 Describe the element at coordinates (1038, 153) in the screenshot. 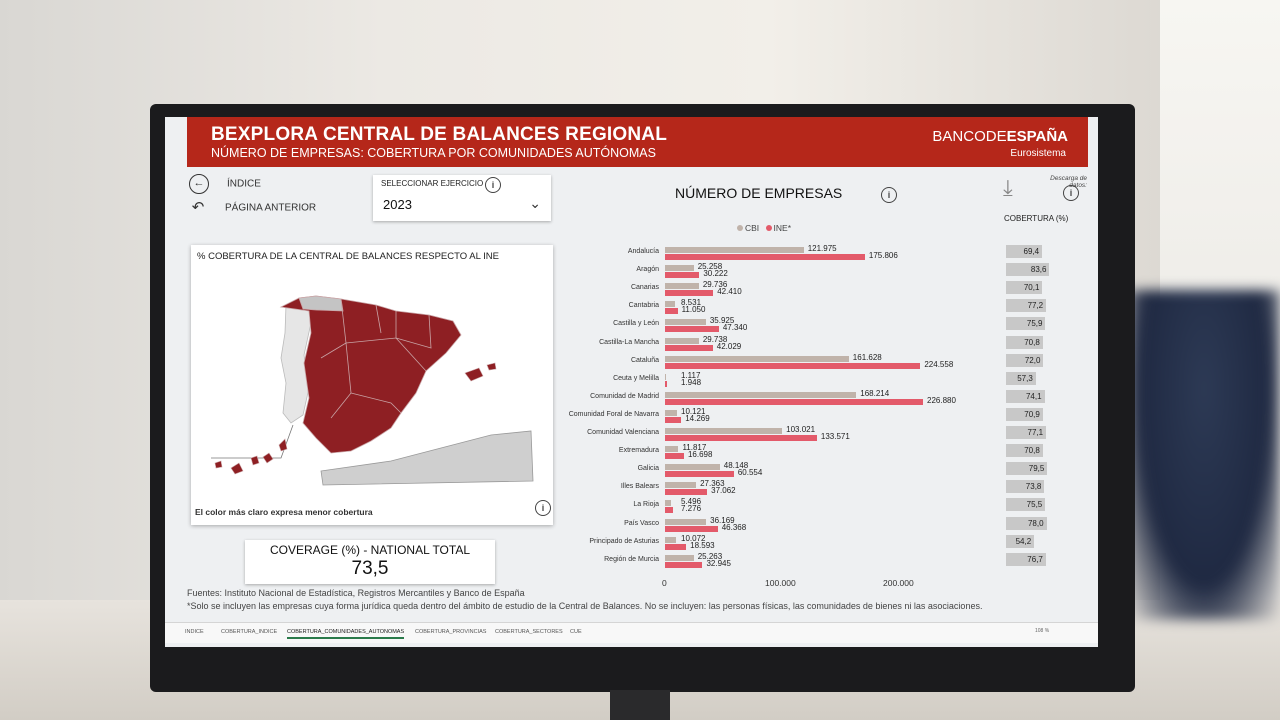

I see `bank-logo-sub: Eurosistema` at that location.